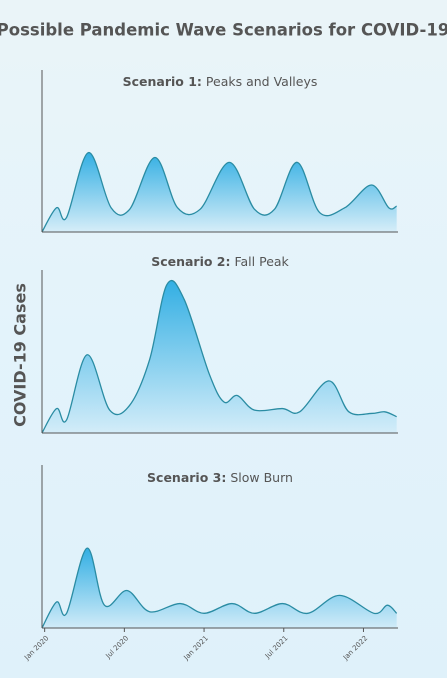 The width and height of the screenshot is (447, 678). I want to click on x-tick-label: Jul 2021, so click(276, 647).